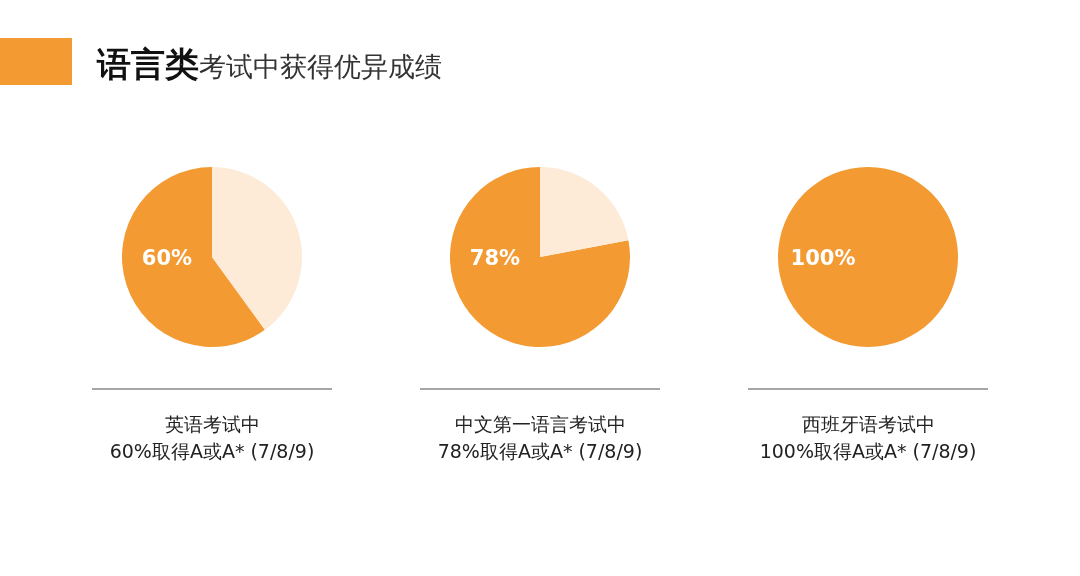 Image resolution: width=1080 pixels, height=576 pixels. Describe the element at coordinates (167, 258) in the screenshot. I see `data-label: 60%` at that location.